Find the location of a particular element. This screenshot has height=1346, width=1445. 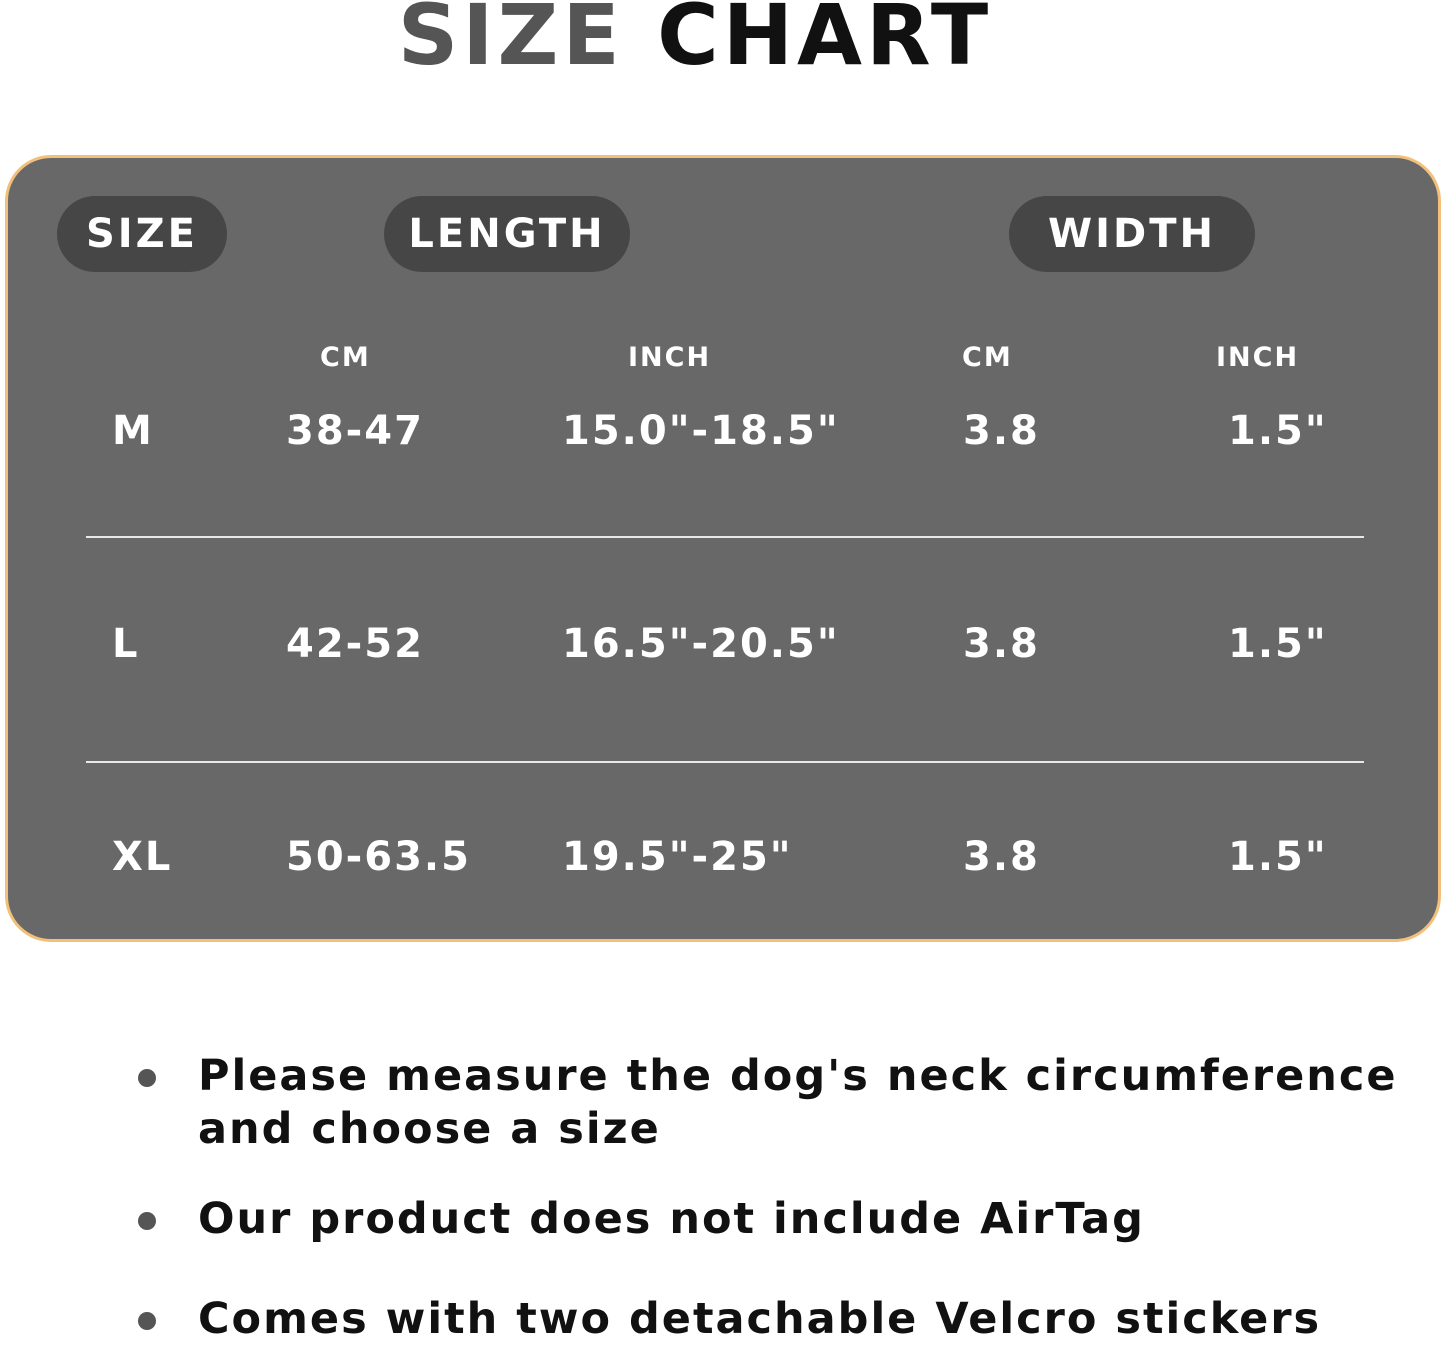

cell-length-inch: 19.5"-25" is located at coordinates (677, 857).